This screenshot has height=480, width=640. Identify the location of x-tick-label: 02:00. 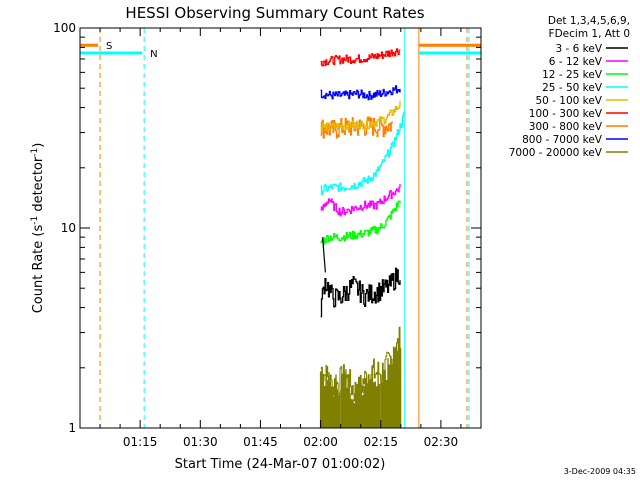
(320, 442).